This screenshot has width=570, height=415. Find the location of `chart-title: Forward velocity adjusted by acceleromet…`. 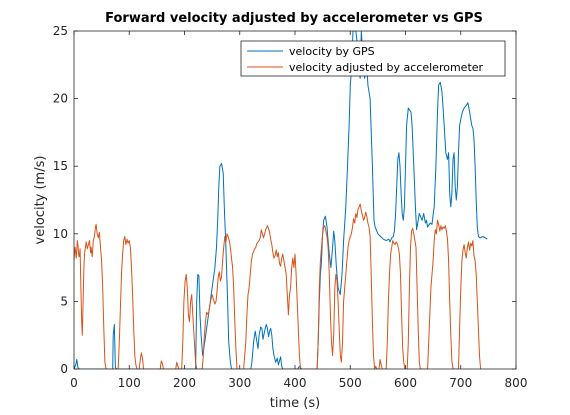

chart-title: Forward velocity adjusted by acceleromet… is located at coordinates (294, 18).